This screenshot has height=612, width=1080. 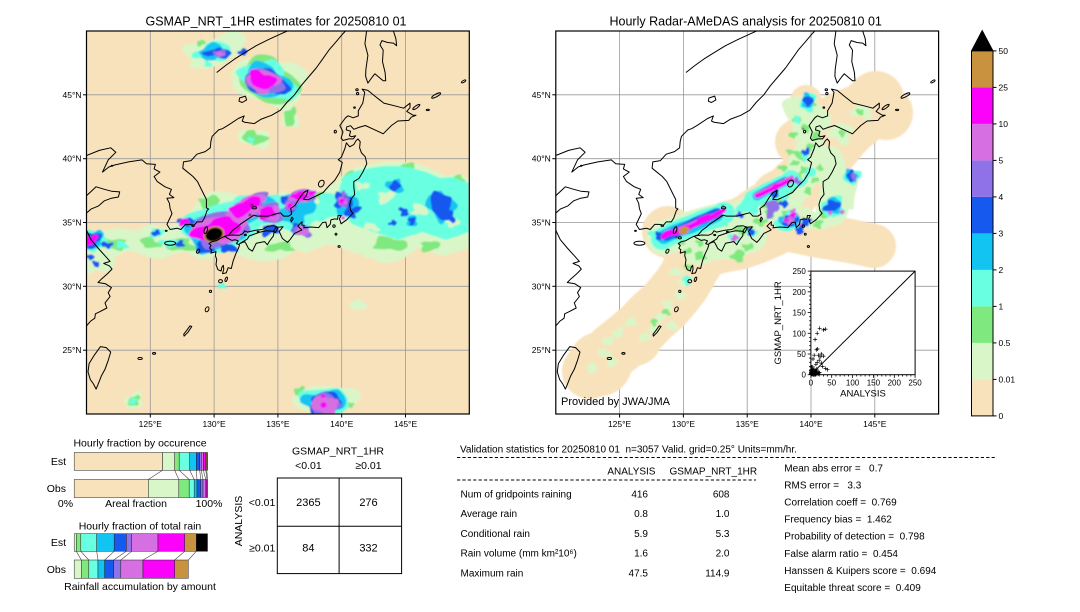 What do you see at coordinates (139, 444) in the screenshot?
I see `svg-text: Hourly fraction by occurence` at bounding box center [139, 444].